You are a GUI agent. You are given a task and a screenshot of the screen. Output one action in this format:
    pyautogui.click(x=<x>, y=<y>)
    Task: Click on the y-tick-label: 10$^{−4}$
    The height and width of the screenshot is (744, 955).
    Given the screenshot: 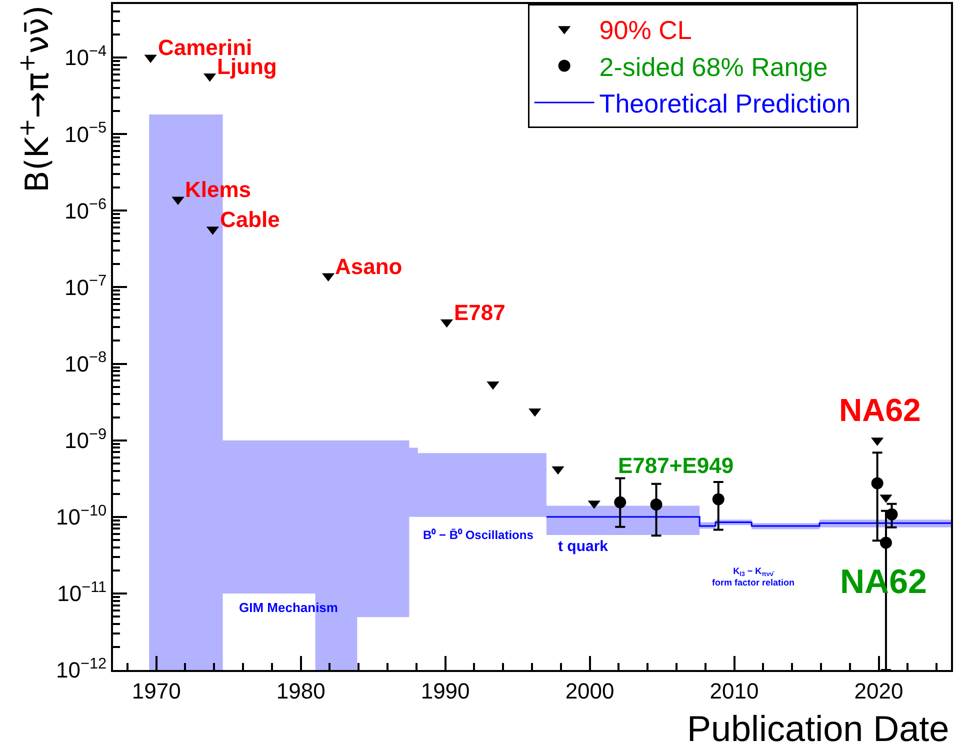 What is the action you would take?
    pyautogui.click(x=86, y=56)
    